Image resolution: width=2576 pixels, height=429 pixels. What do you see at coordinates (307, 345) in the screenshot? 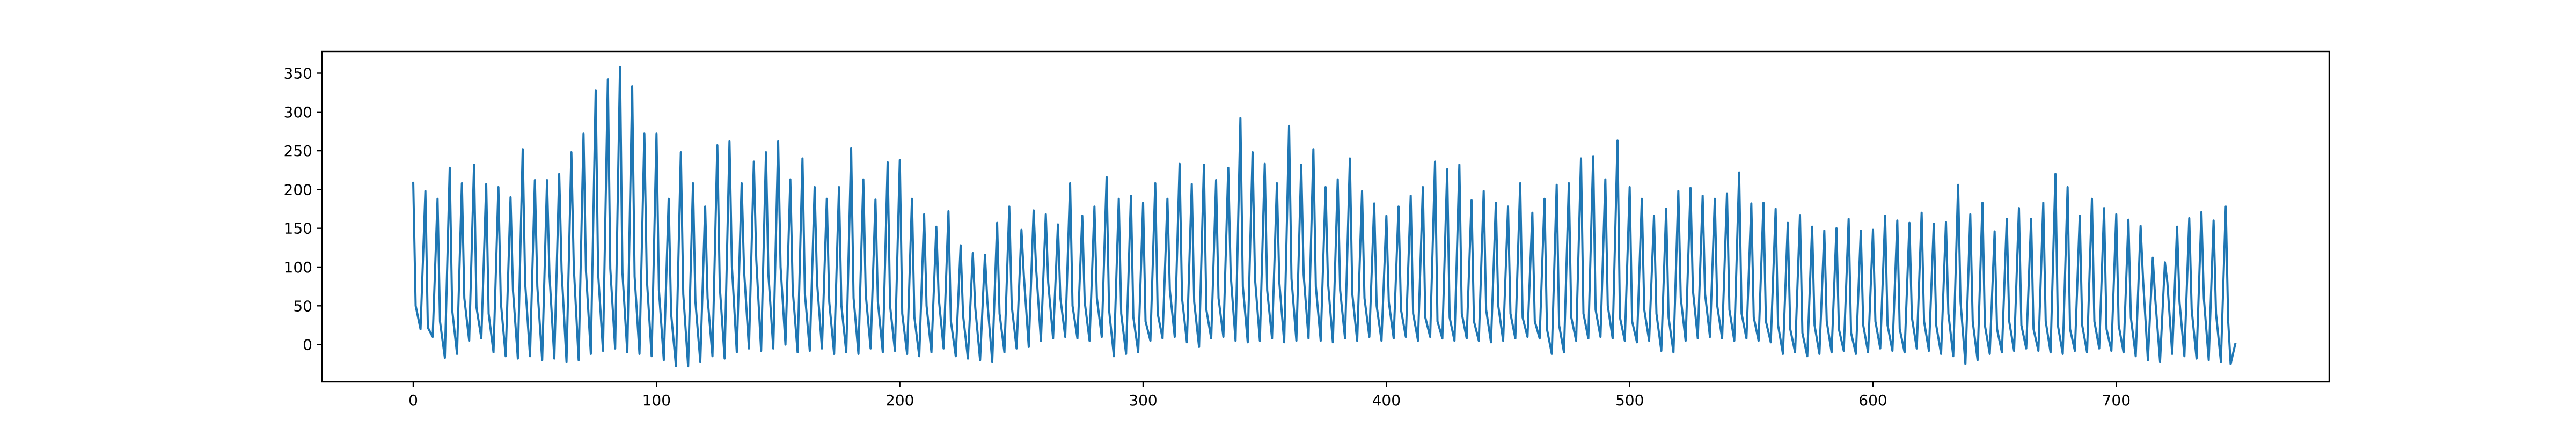
I see `y-tick-label: 0` at bounding box center [307, 345].